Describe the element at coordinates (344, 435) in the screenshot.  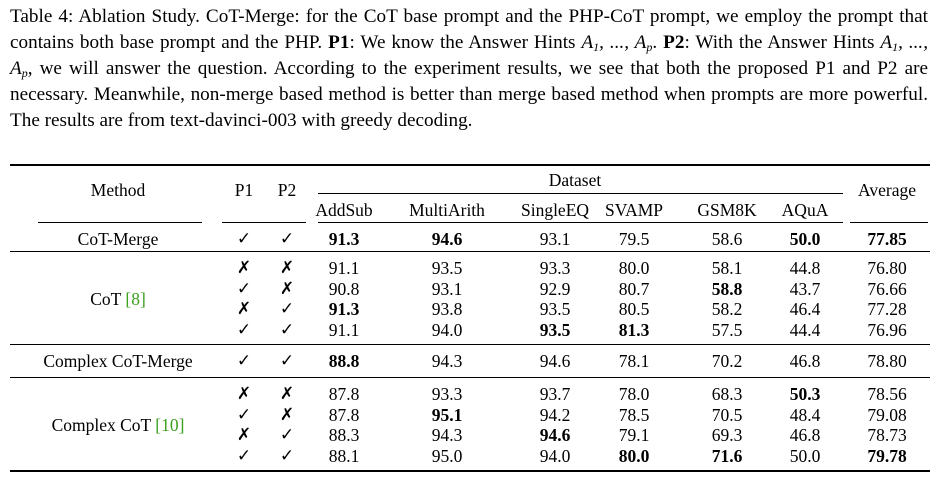
I see `cell-addsub: 88.3` at that location.